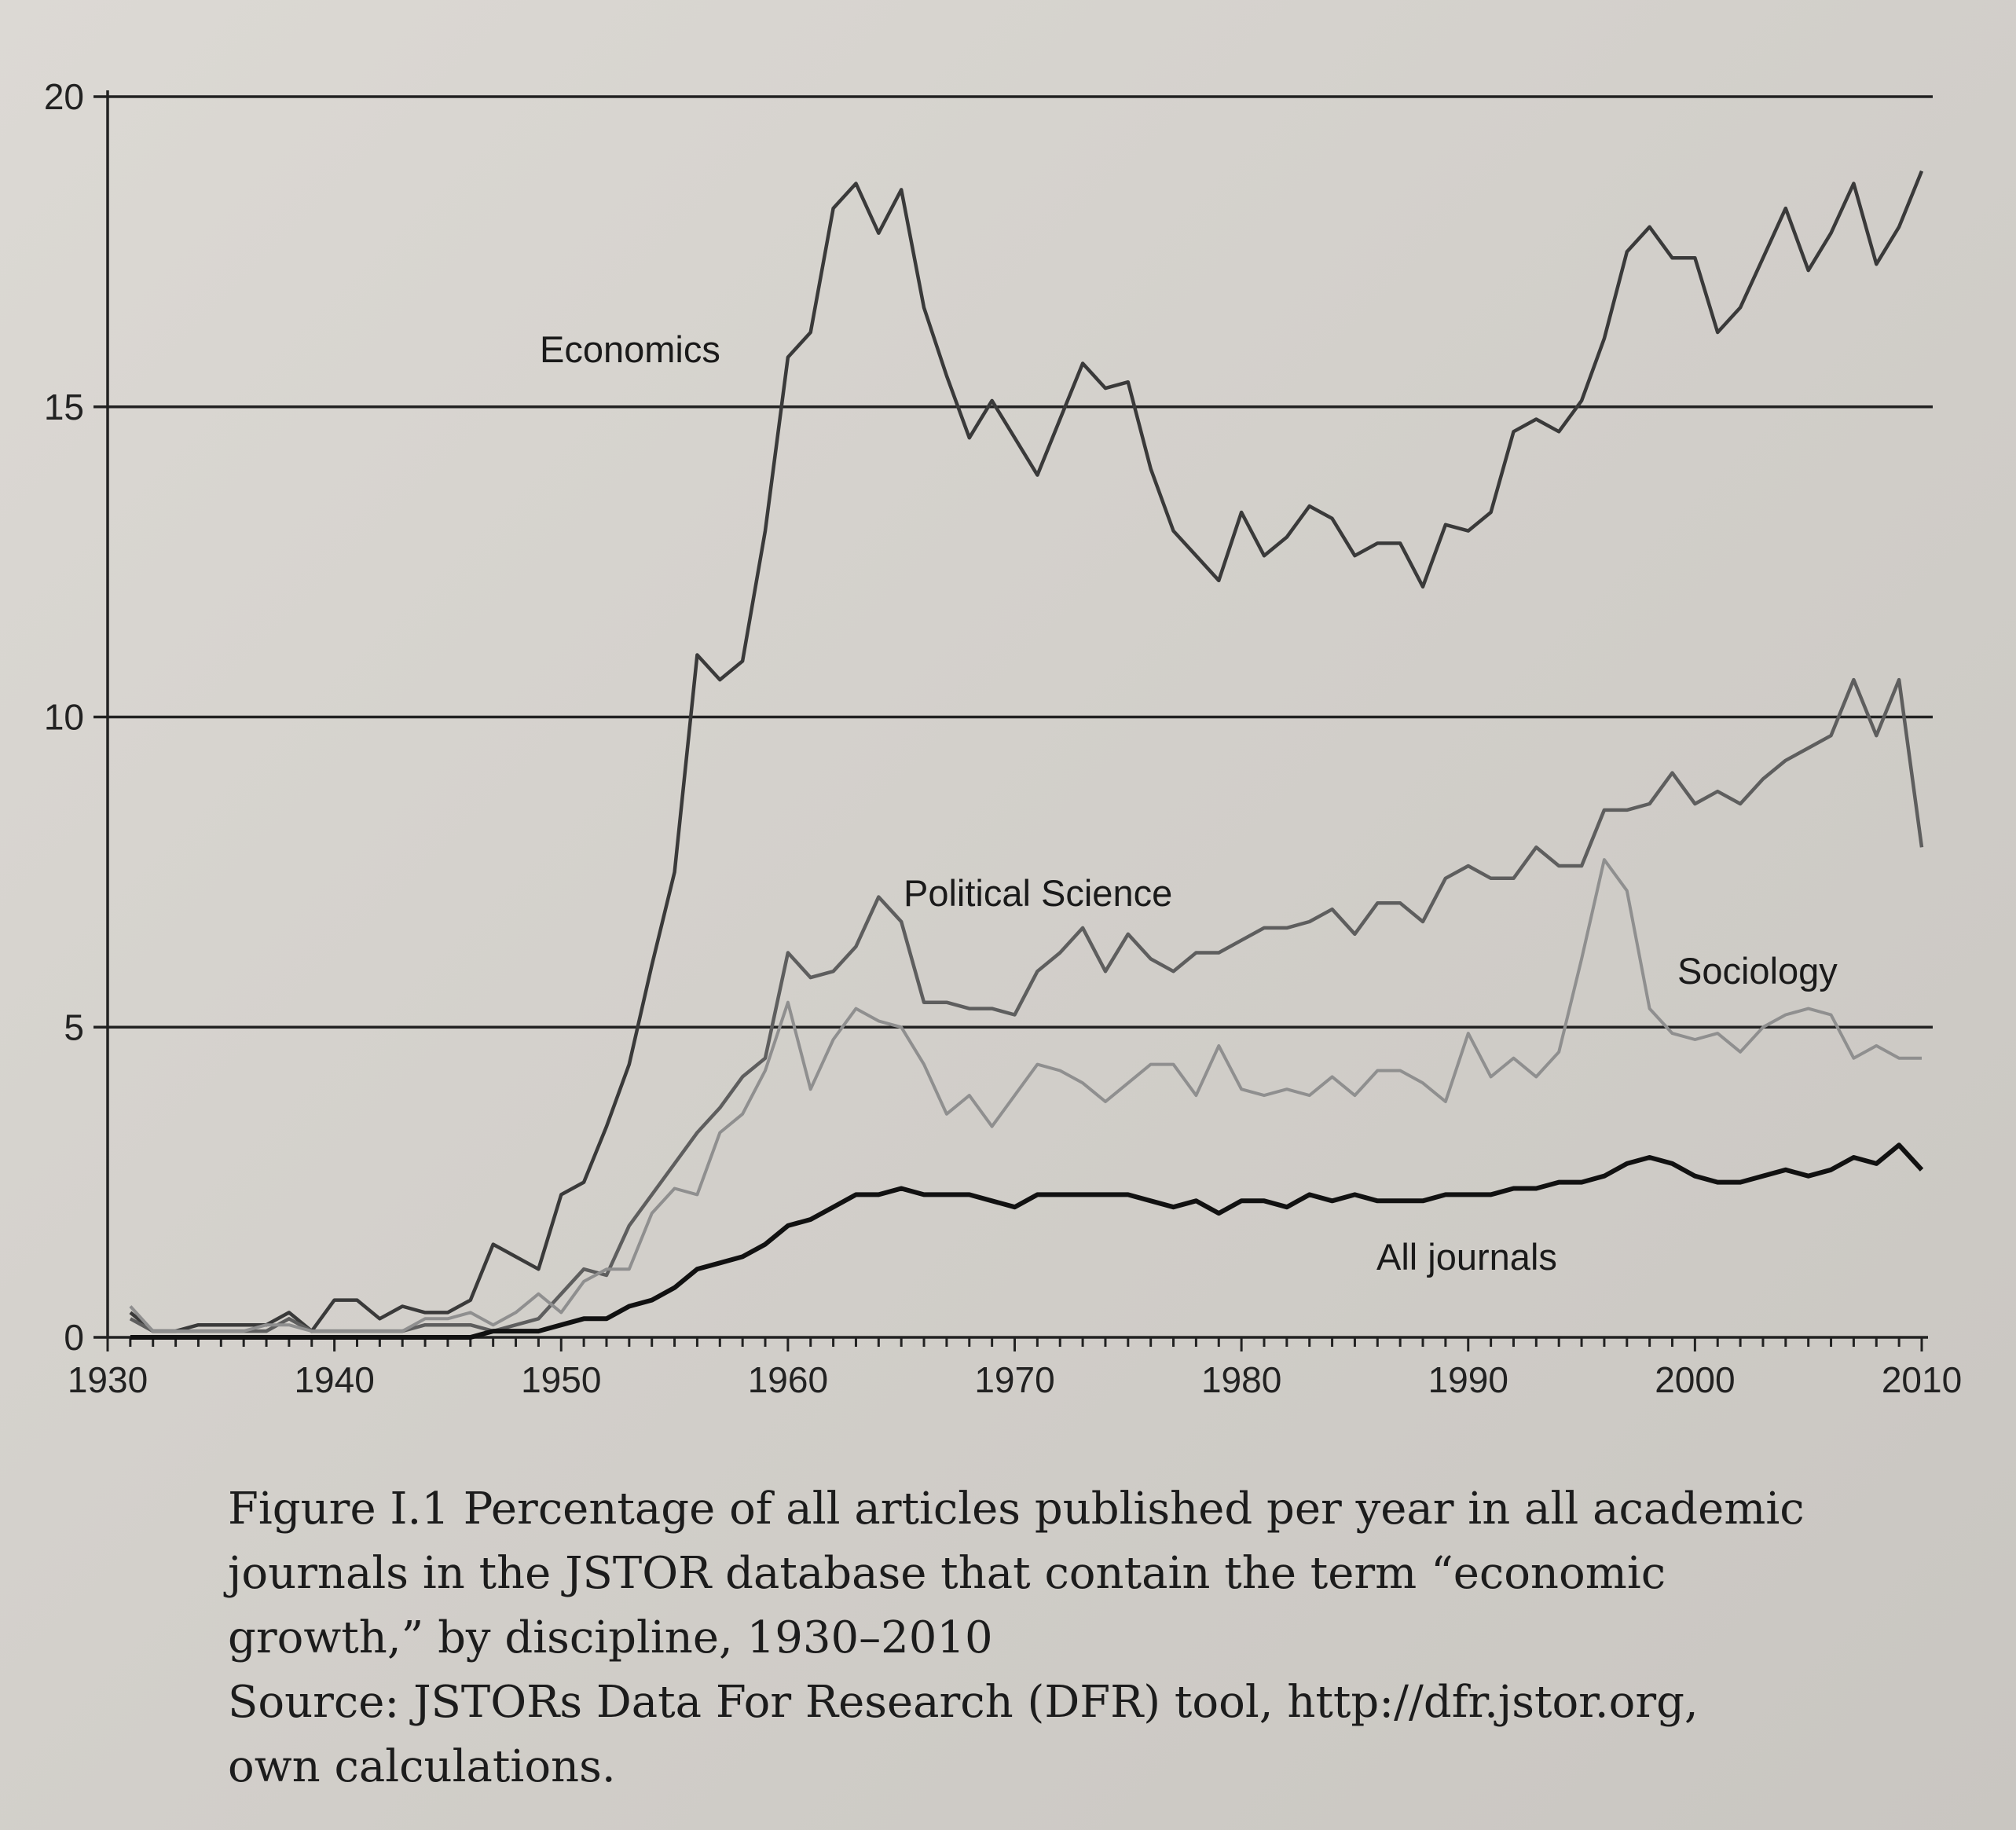  What do you see at coordinates (74, 1027) in the screenshot?
I see `y-tick-label: 5` at bounding box center [74, 1027].